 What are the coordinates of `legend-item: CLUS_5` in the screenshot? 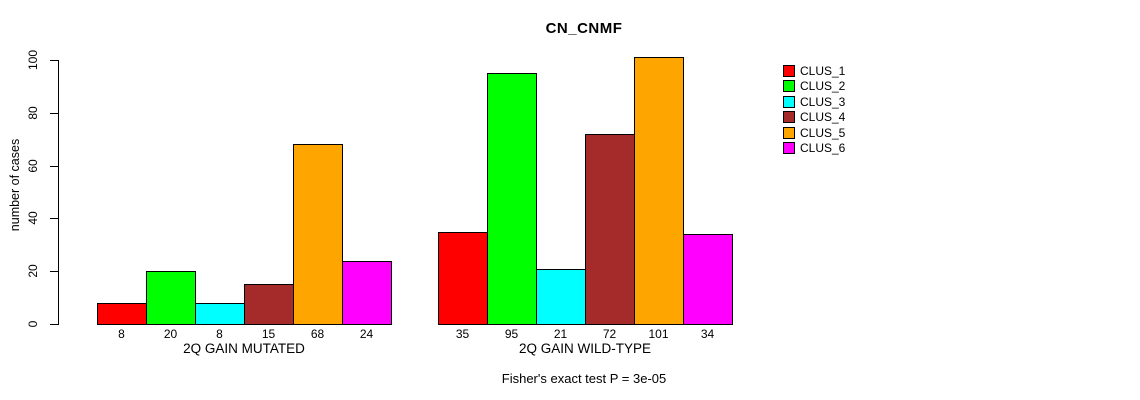 It's located at (814, 132).